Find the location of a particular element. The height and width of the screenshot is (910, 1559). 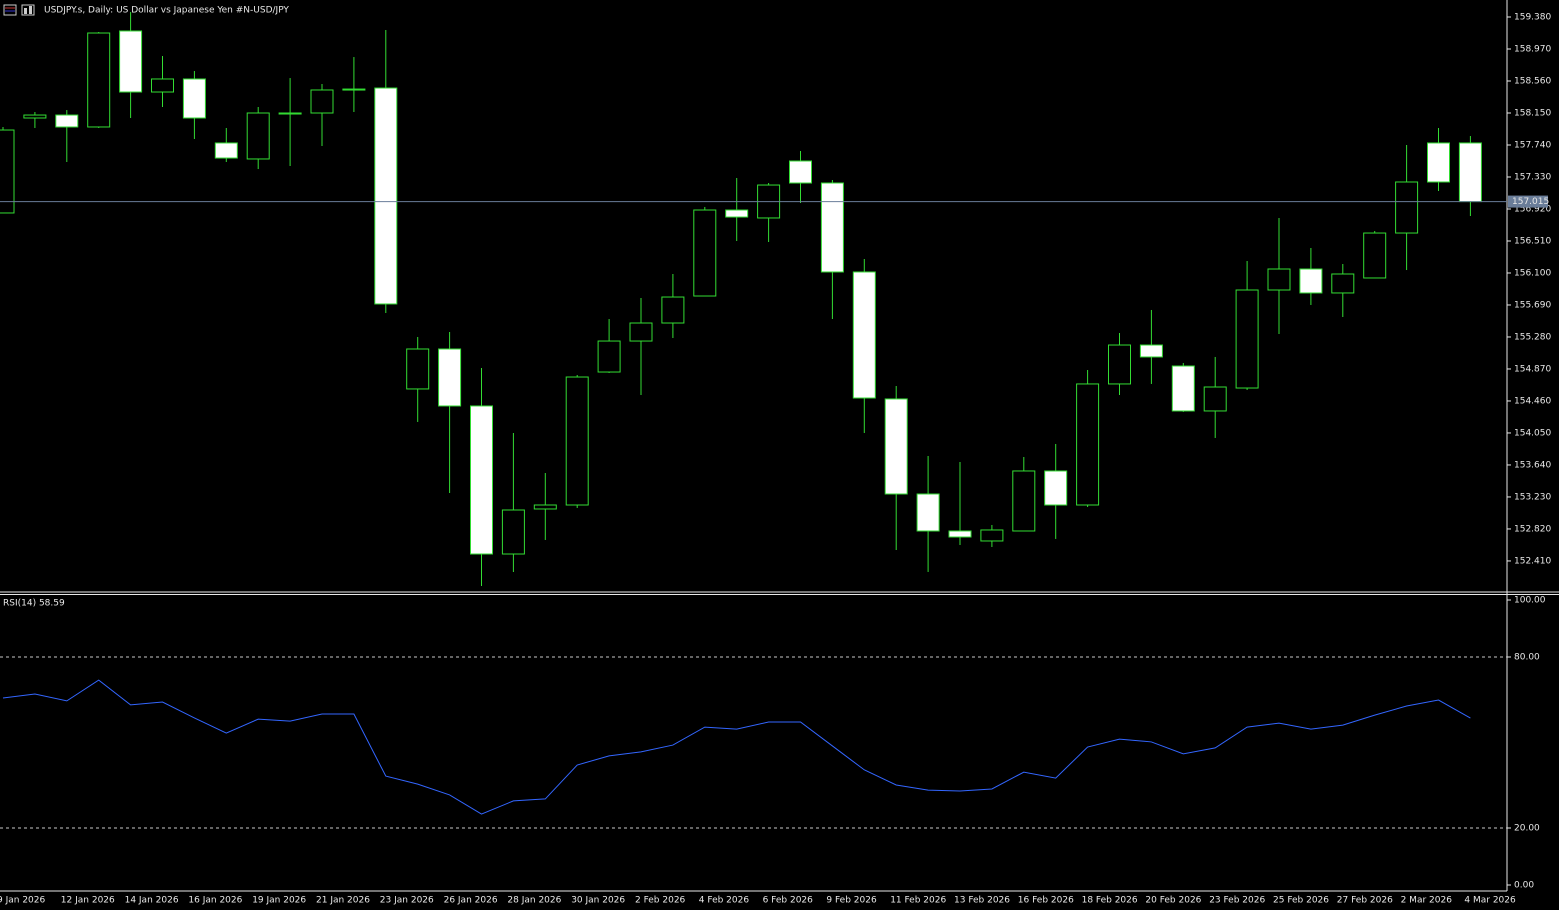

y-tick-label: 154.870 is located at coordinates (1532, 369).